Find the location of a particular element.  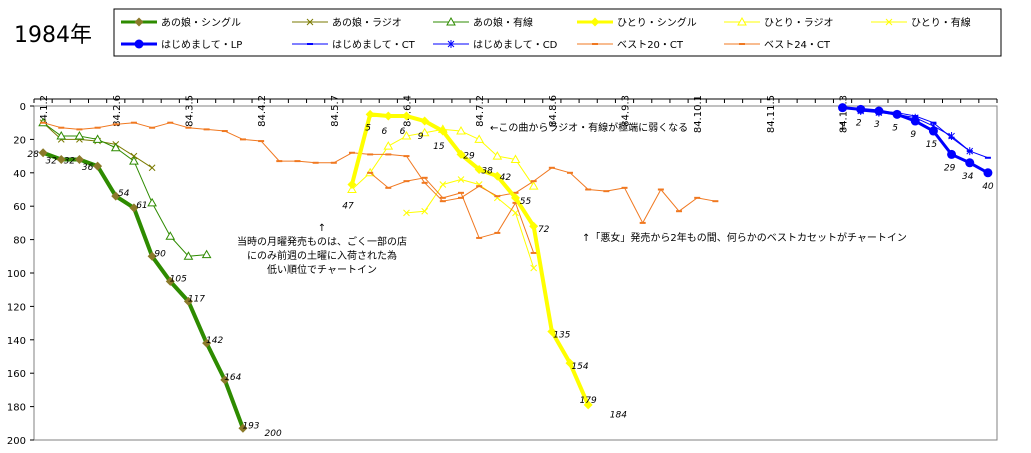

rank-label: 34 is located at coordinates (968, 177).